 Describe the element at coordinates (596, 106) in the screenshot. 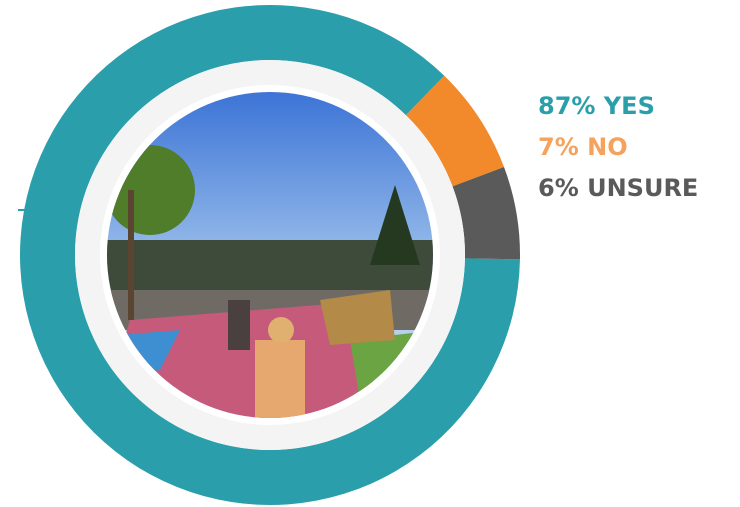

I see `legend-label: 87% YES` at that location.